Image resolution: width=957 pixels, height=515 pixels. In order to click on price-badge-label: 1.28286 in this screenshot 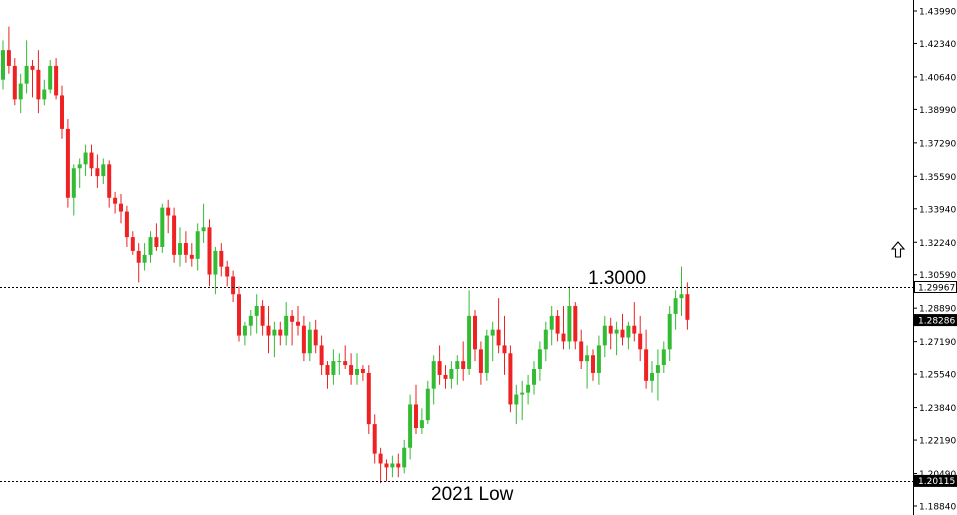, I will do `click(936, 321)`.